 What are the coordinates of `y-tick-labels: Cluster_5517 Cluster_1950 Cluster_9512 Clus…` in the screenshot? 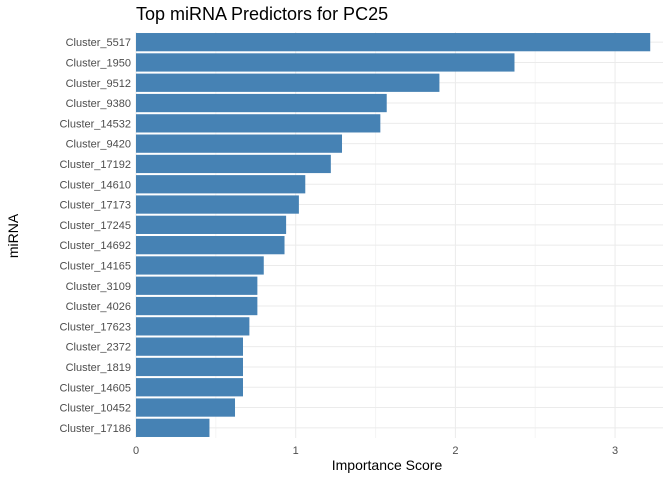 It's located at (95, 236).